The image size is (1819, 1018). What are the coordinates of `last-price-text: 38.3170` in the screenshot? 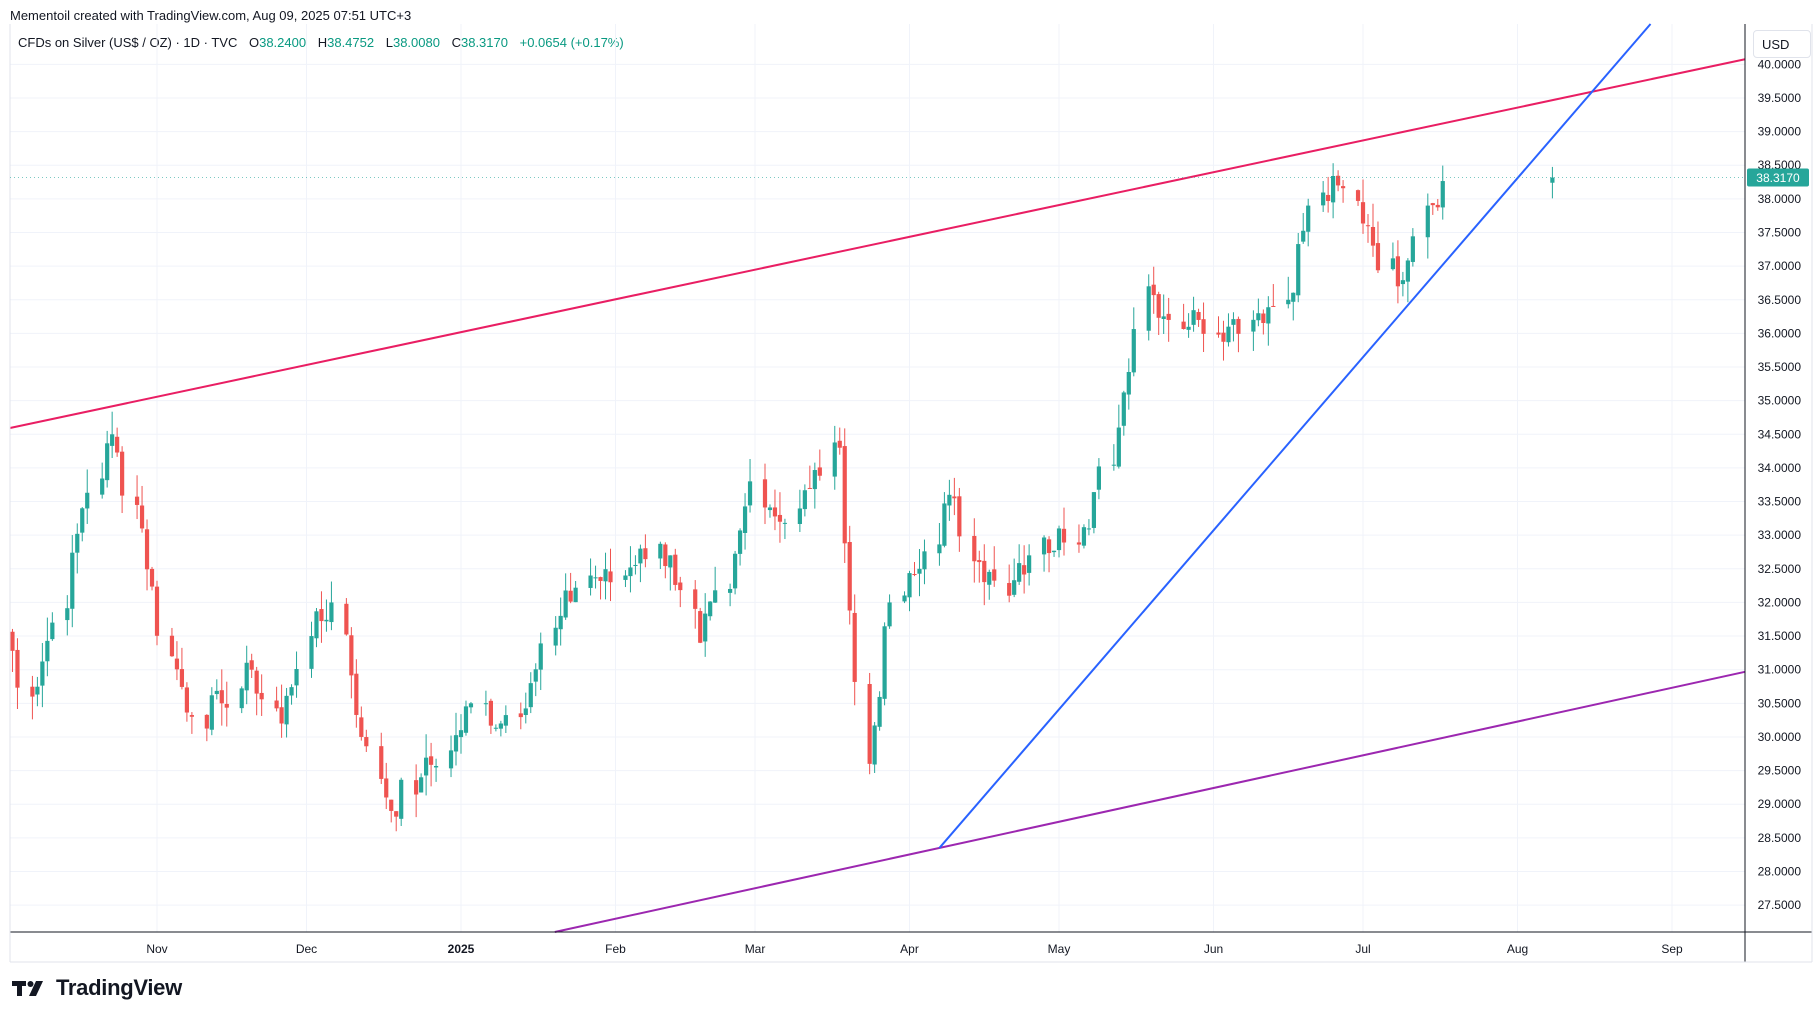 It's located at (1778, 178).